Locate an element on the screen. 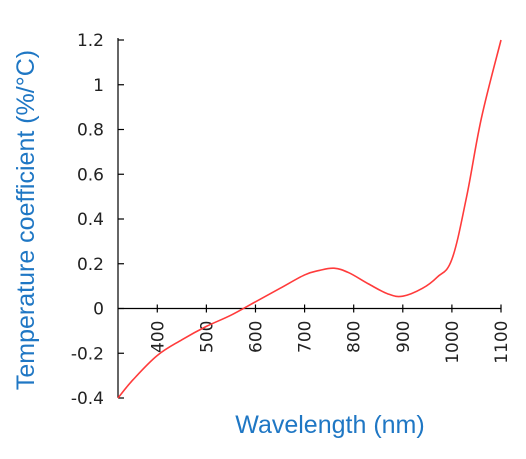 The width and height of the screenshot is (526, 459). x-tick-labels: 400 500 600 700 800 900 1000 1100 is located at coordinates (330, 342).